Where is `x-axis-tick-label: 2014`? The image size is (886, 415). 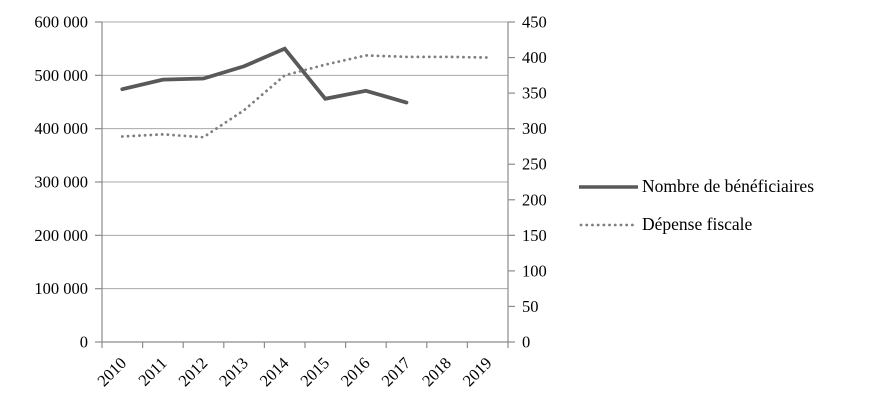
x-axis-tick-label: 2014 is located at coordinates (274, 371).